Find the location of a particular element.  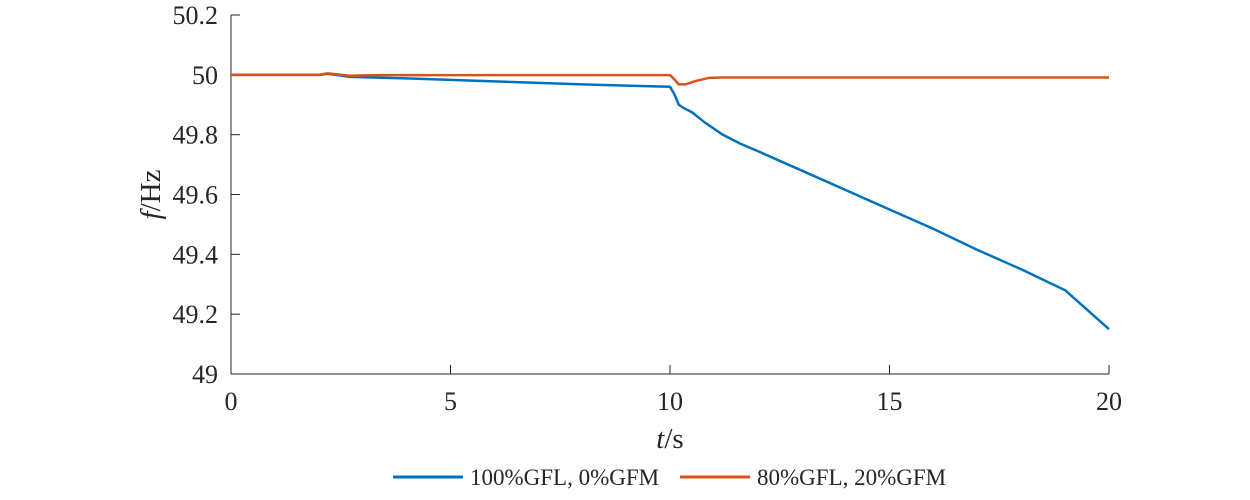

y-axis-label: f/Hz is located at coordinates (151, 194).